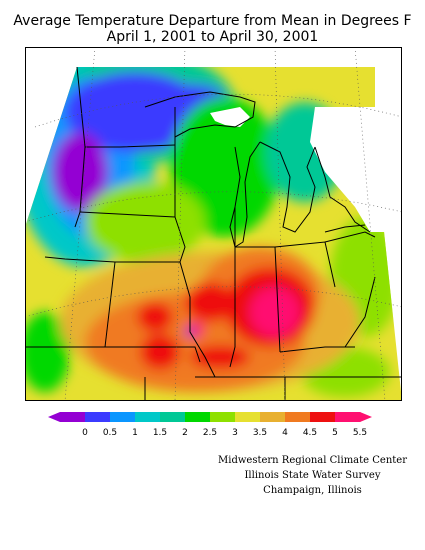 This screenshot has height=550, width=425. I want to click on legend-label: 4, so click(285, 433).